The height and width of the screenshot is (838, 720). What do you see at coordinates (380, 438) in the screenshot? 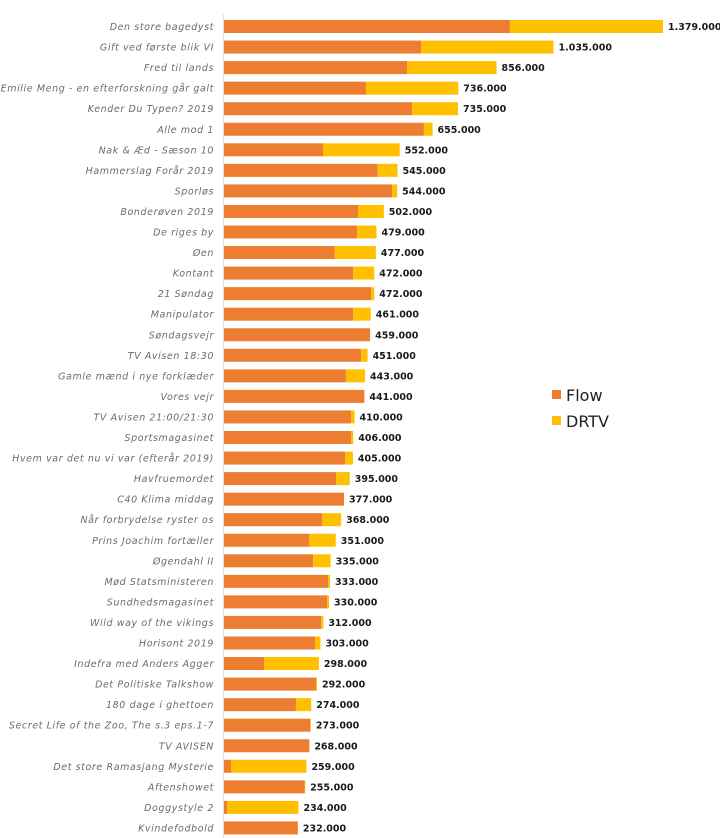
I see `total-value-label: 406.000` at bounding box center [380, 438].